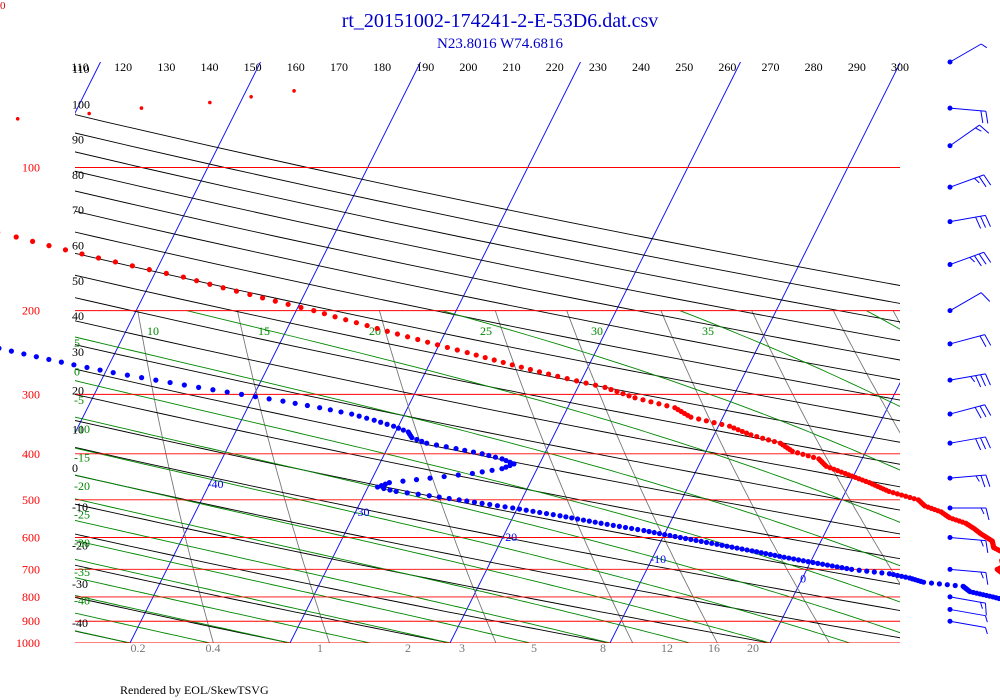 The image size is (1000, 700). I want to click on dry-adiabat-label: 50, so click(78, 281).